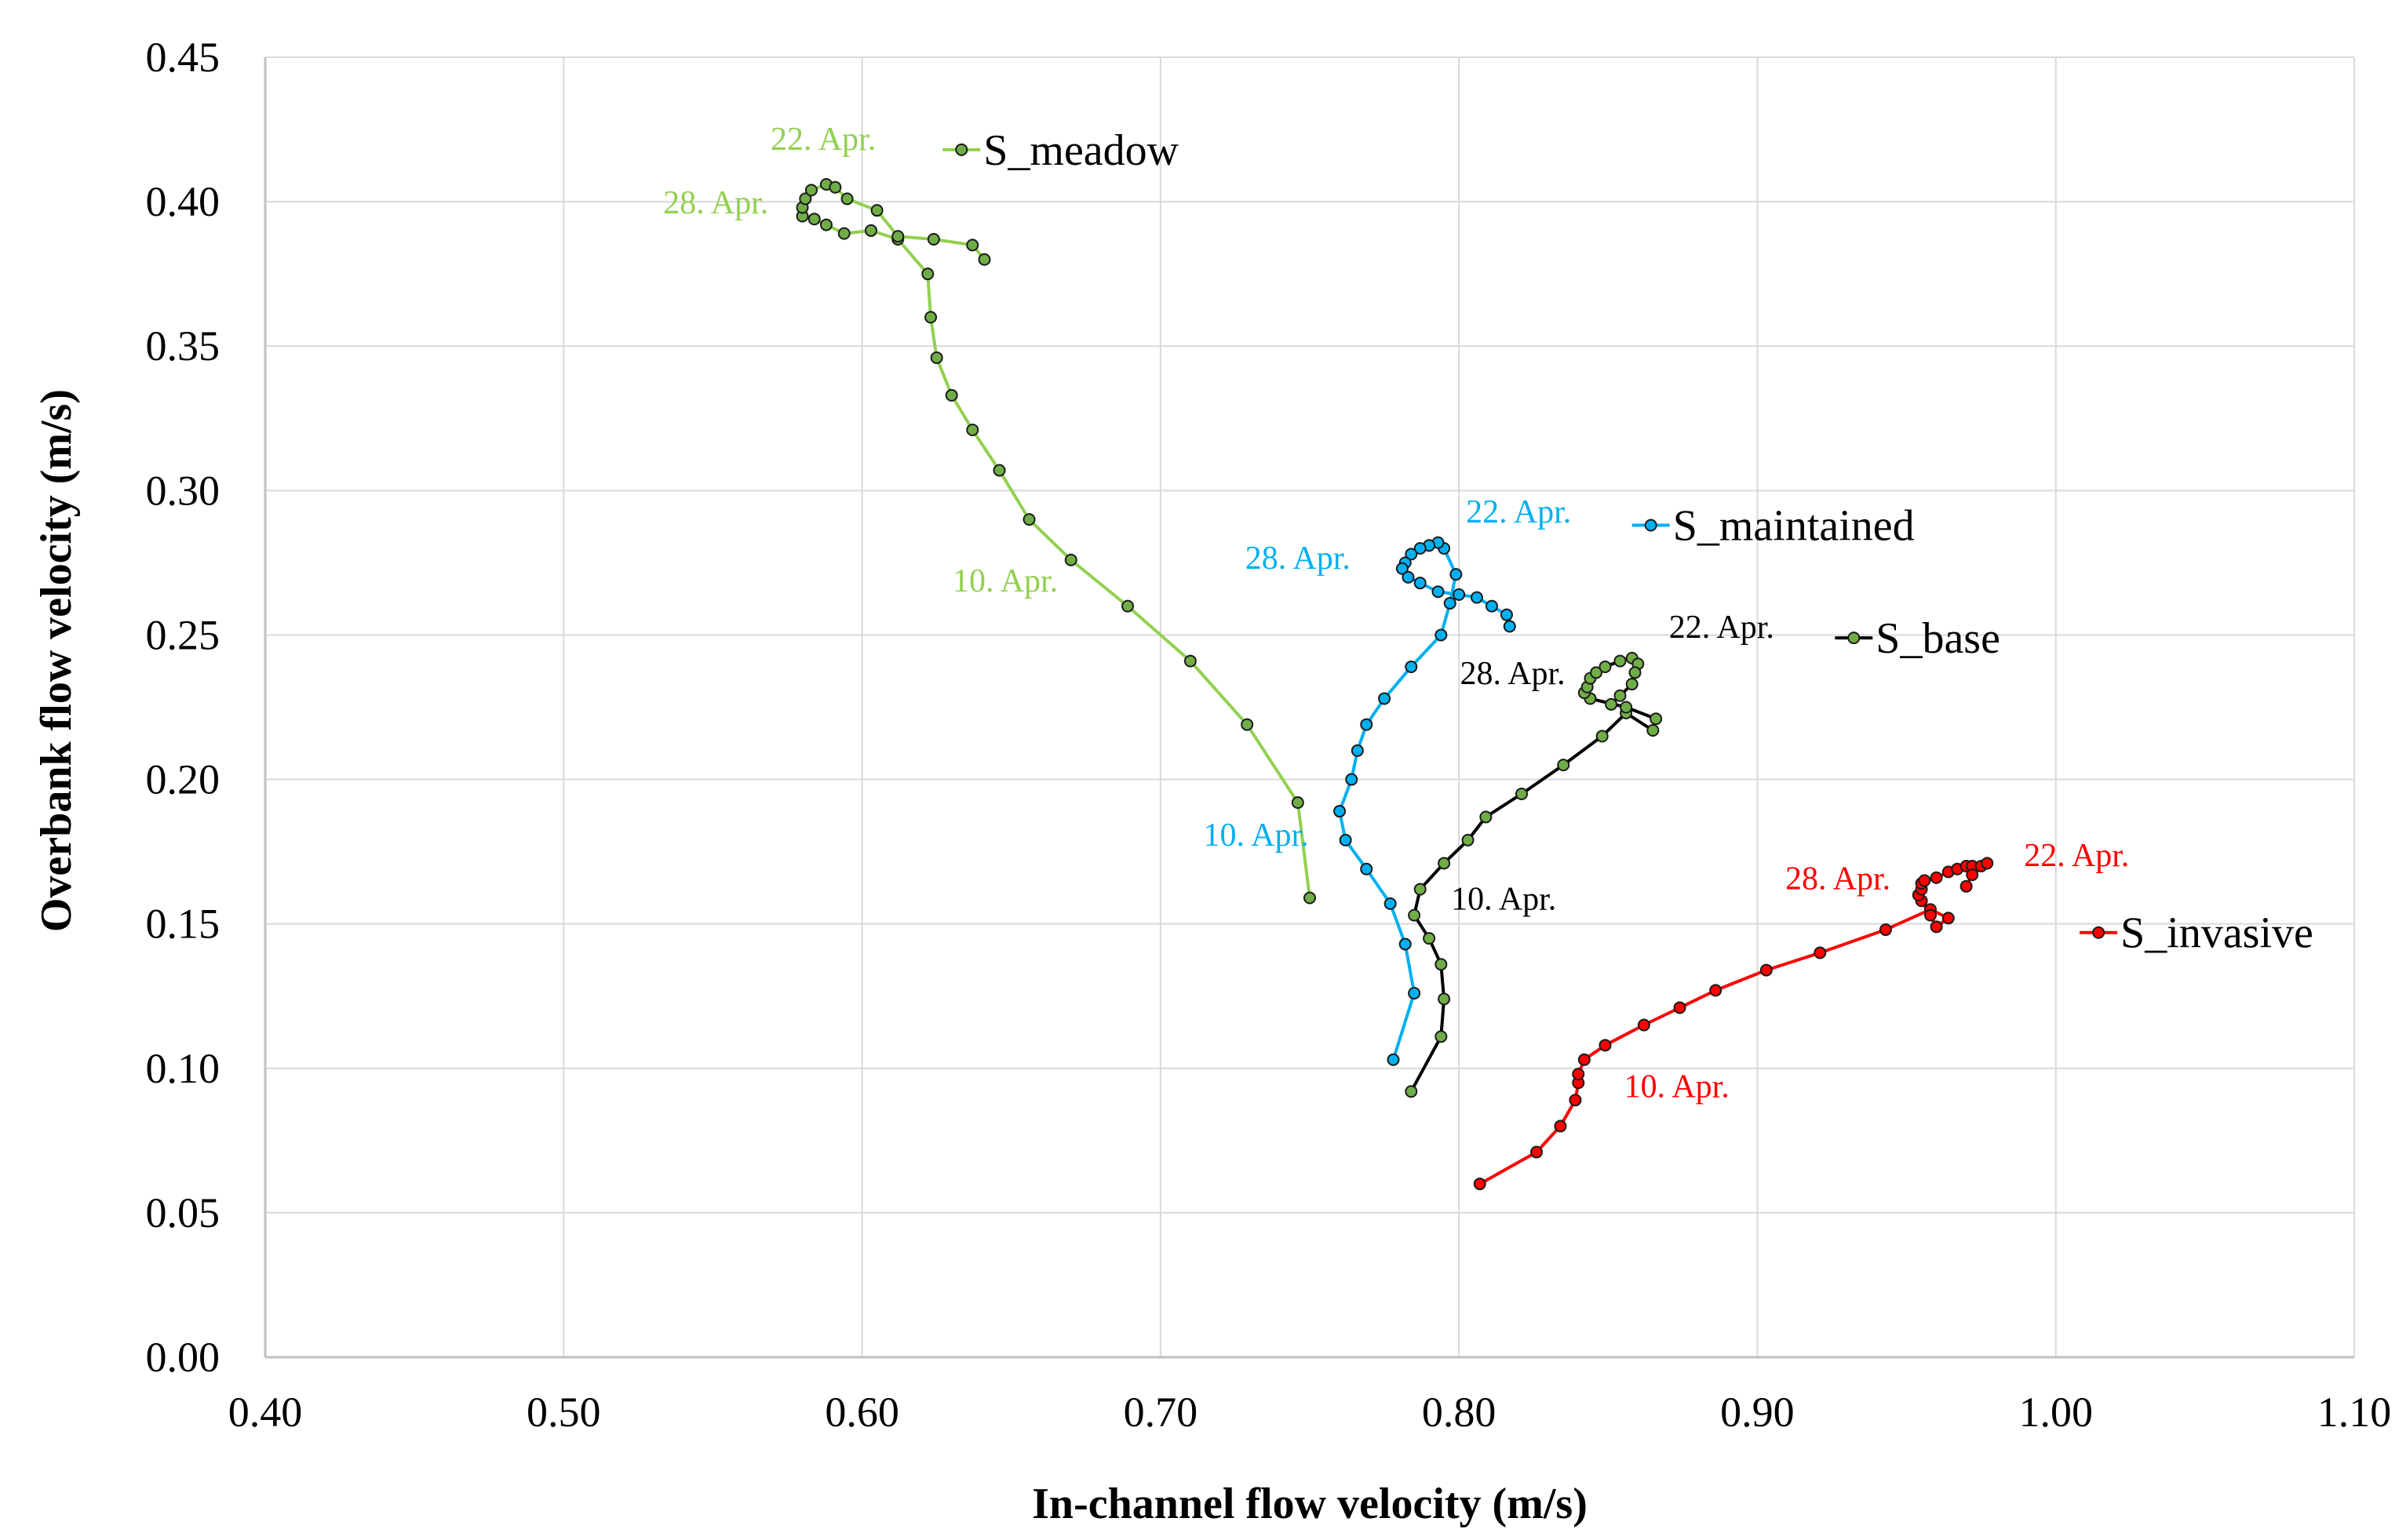  Describe the element at coordinates (564, 1412) in the screenshot. I see `x-tick-label: 0.50` at that location.